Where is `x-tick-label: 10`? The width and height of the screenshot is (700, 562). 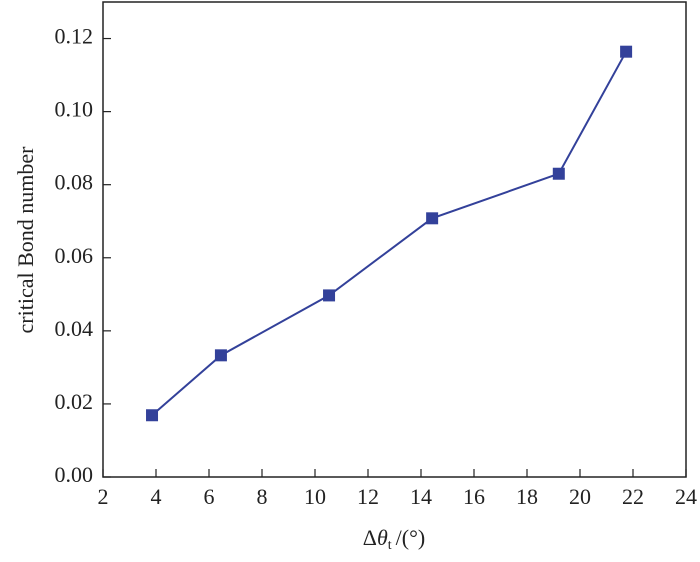
x-tick-label: 10 is located at coordinates (315, 496).